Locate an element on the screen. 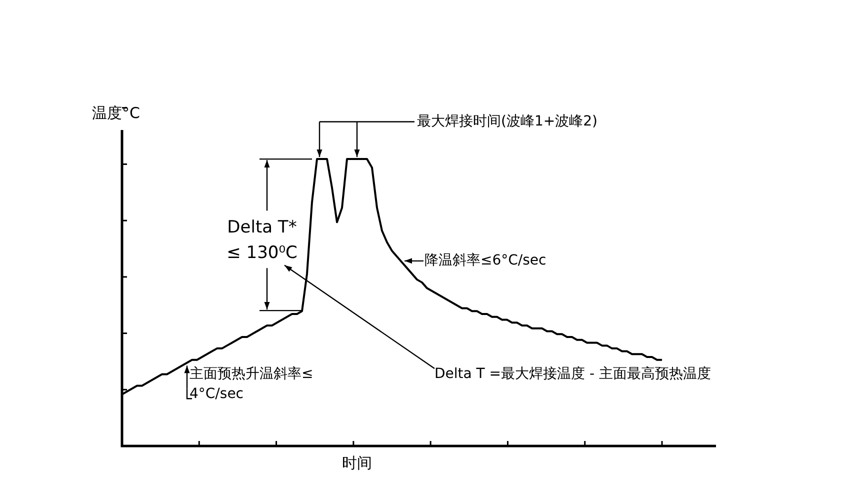 The height and width of the screenshot is (496, 852). text: 最大焊接时间(波峰1+波峰2) is located at coordinates (507, 121).